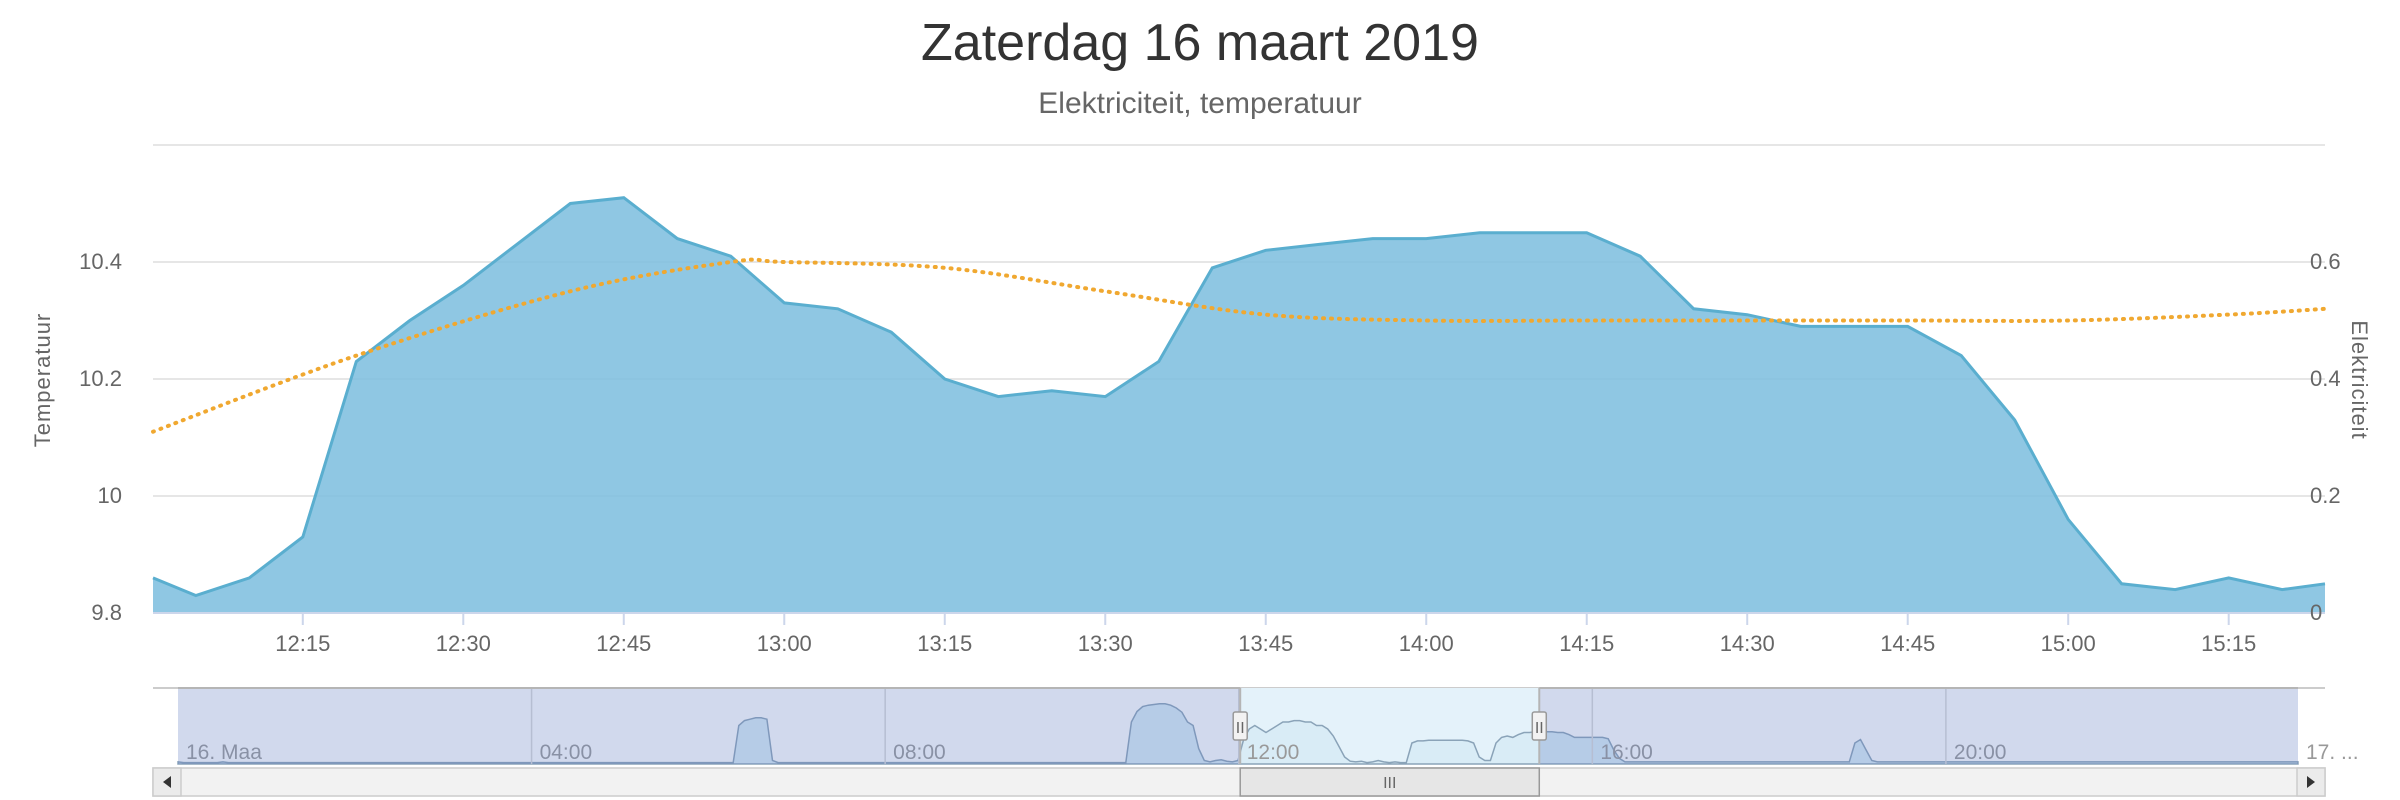  Describe the element at coordinates (2359, 379) in the screenshot. I see `right-axis-title: Elektriciteit` at that location.